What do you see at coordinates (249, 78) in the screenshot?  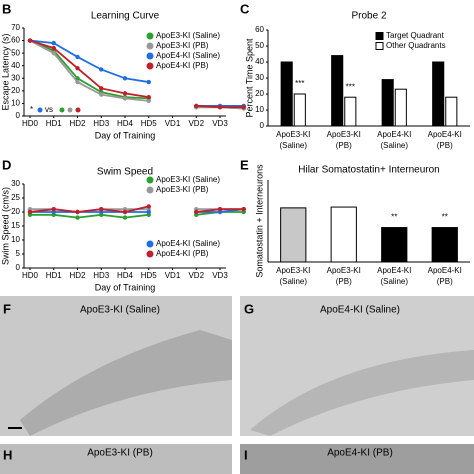 I see `y-axis-label: Percent Time Spent` at bounding box center [249, 78].